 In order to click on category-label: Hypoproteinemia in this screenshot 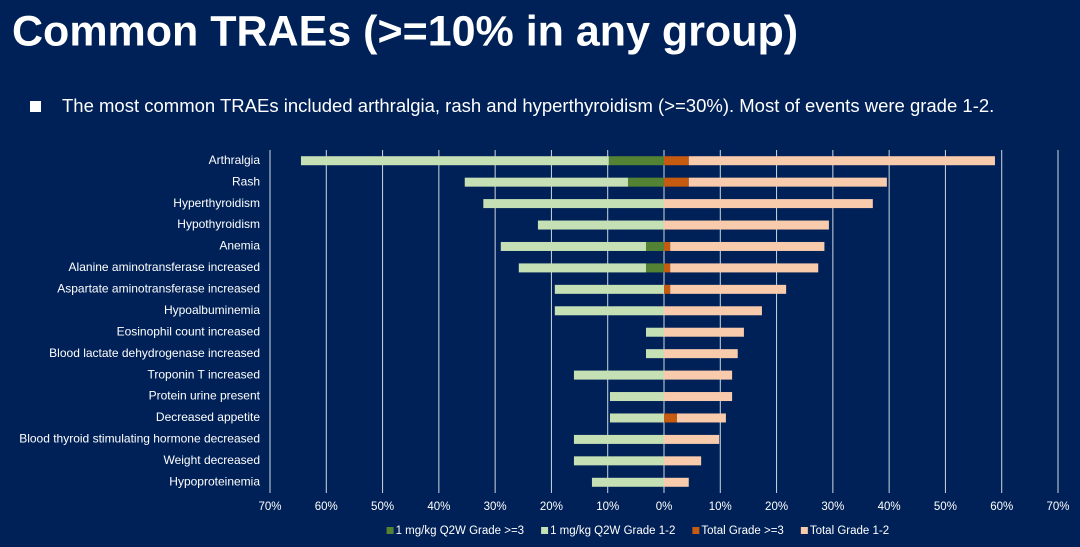, I will do `click(214, 481)`.